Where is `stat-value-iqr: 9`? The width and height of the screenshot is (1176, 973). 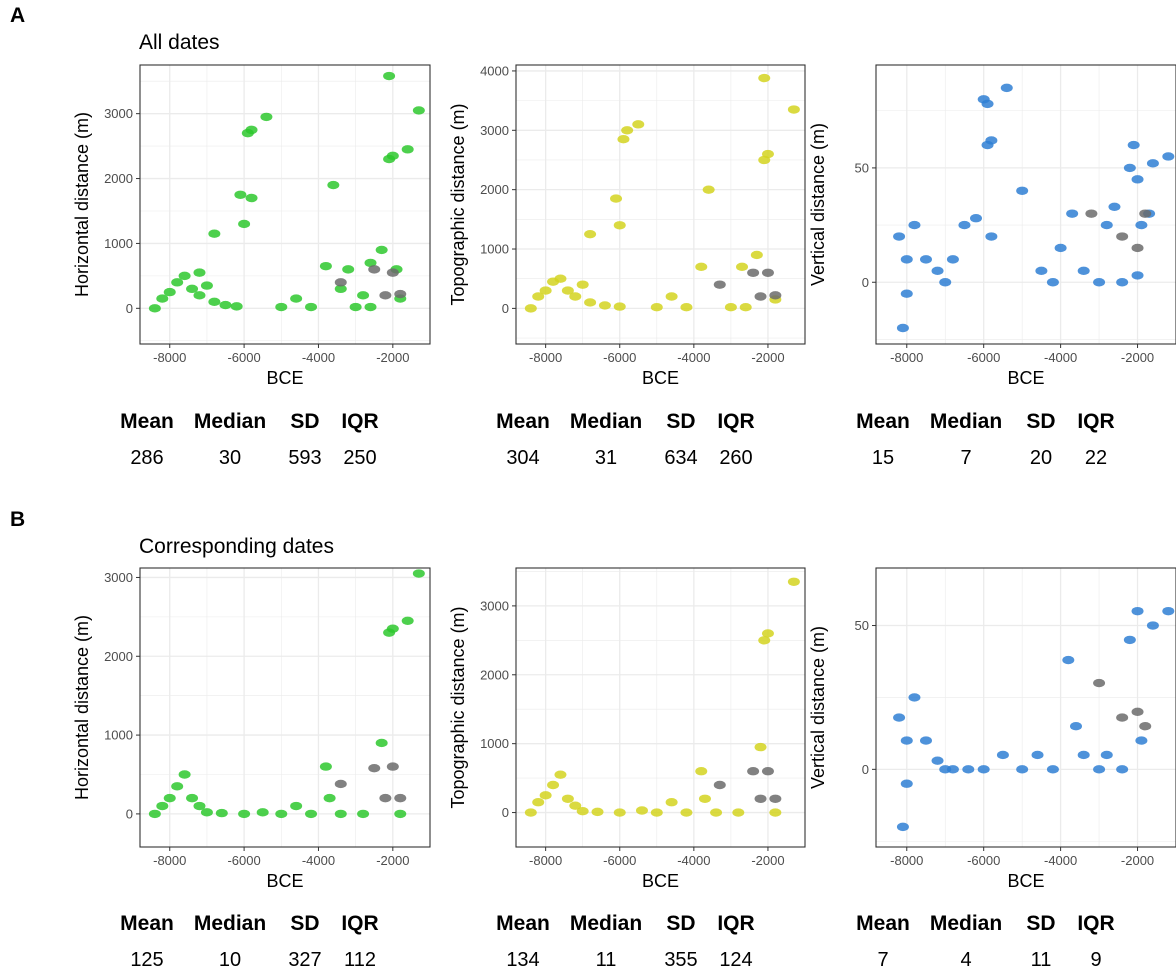
stat-value-iqr: 9 is located at coordinates (1096, 960).